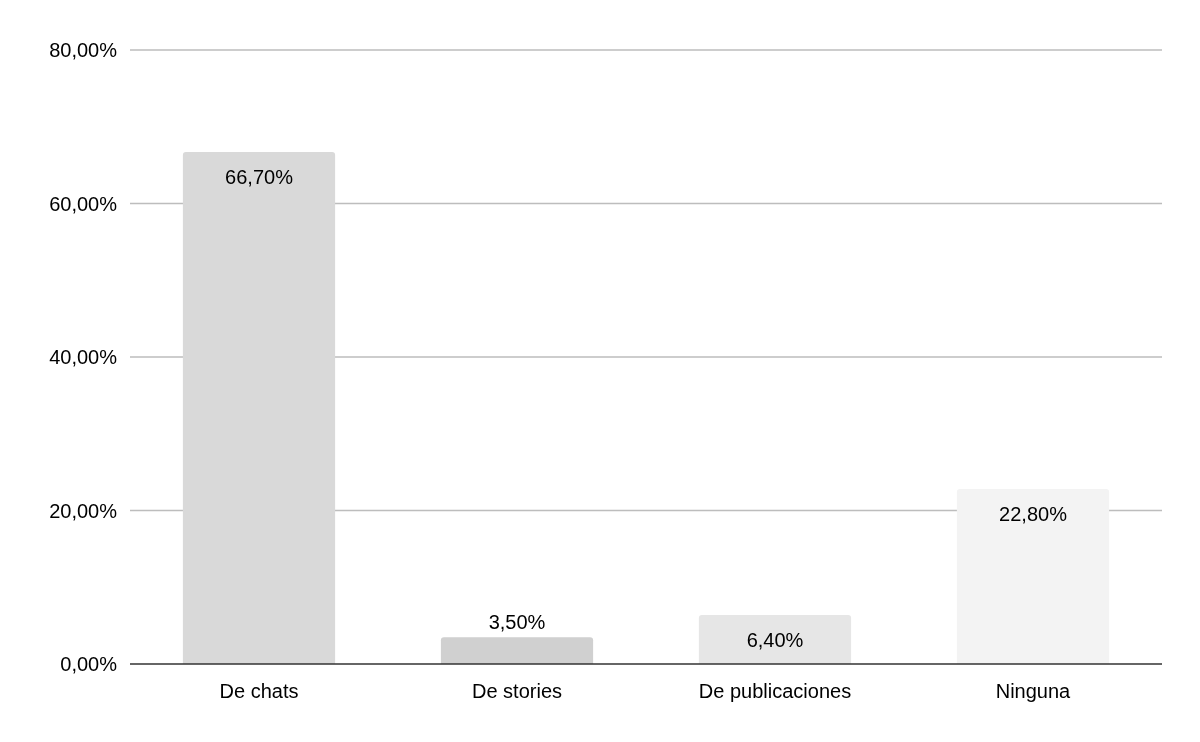  I want to click on data-label: 3,50%, so click(517, 622).